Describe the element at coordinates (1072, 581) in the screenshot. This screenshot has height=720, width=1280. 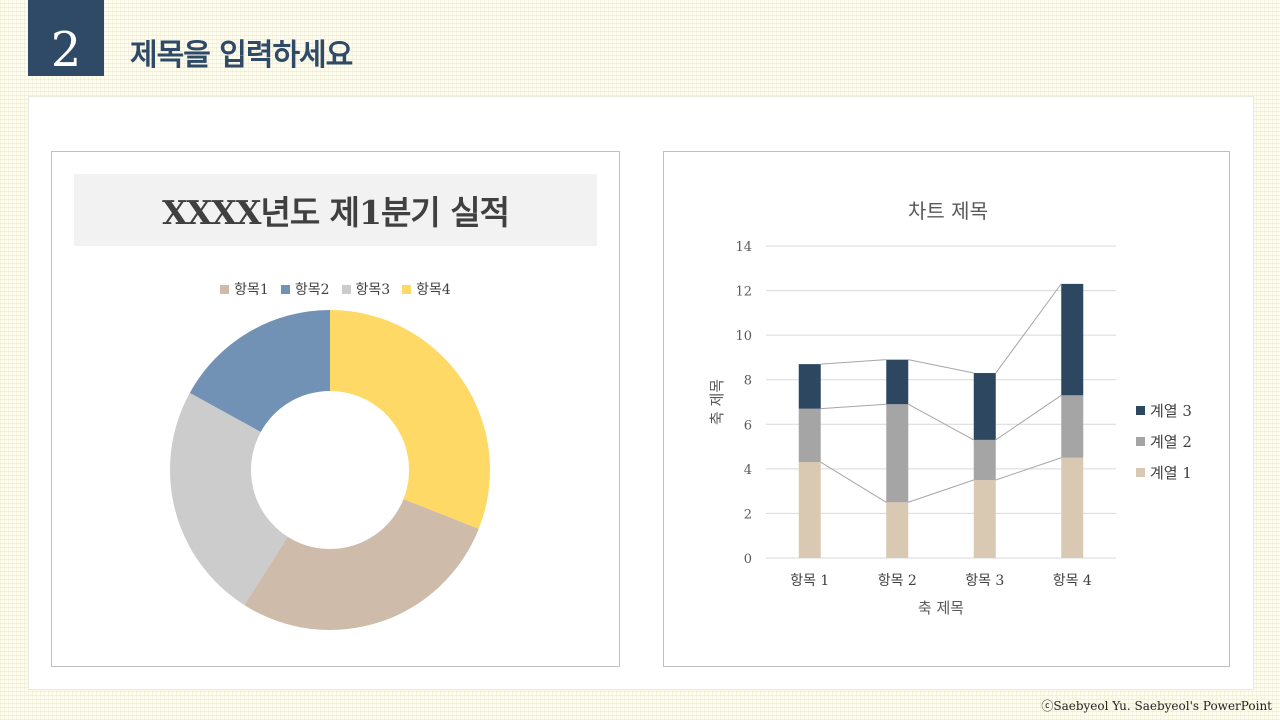
I see `x-tick-label: 항목 4` at that location.